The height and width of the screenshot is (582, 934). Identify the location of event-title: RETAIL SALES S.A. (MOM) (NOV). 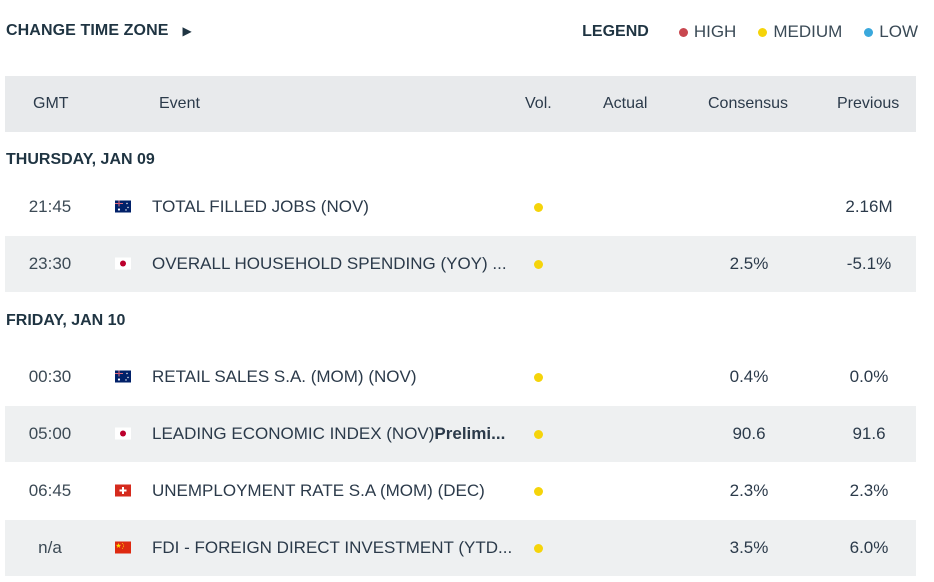
(284, 376).